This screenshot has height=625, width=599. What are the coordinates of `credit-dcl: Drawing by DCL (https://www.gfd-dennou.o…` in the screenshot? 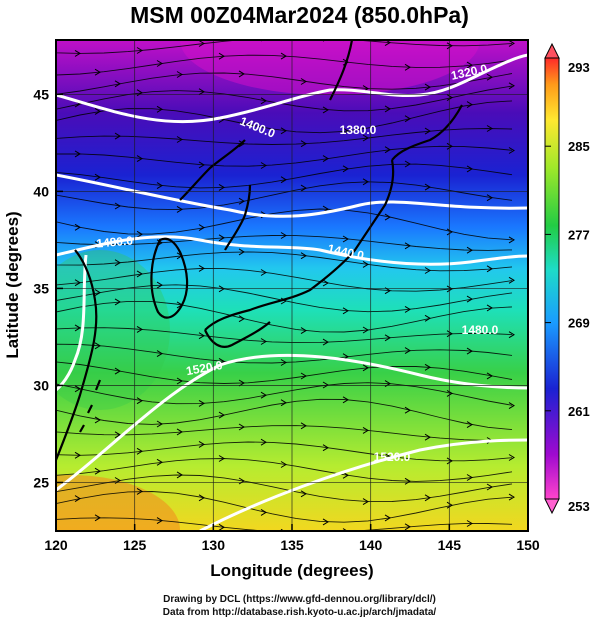 It's located at (299, 599).